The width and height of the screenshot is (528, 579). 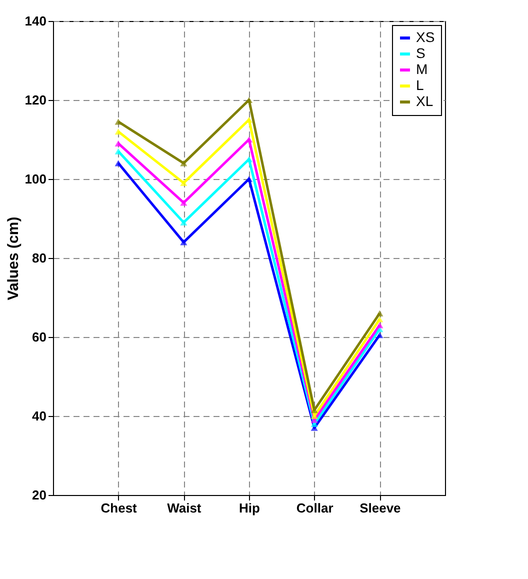 What do you see at coordinates (39, 258) in the screenshot?
I see `y-tick-label: 80` at bounding box center [39, 258].